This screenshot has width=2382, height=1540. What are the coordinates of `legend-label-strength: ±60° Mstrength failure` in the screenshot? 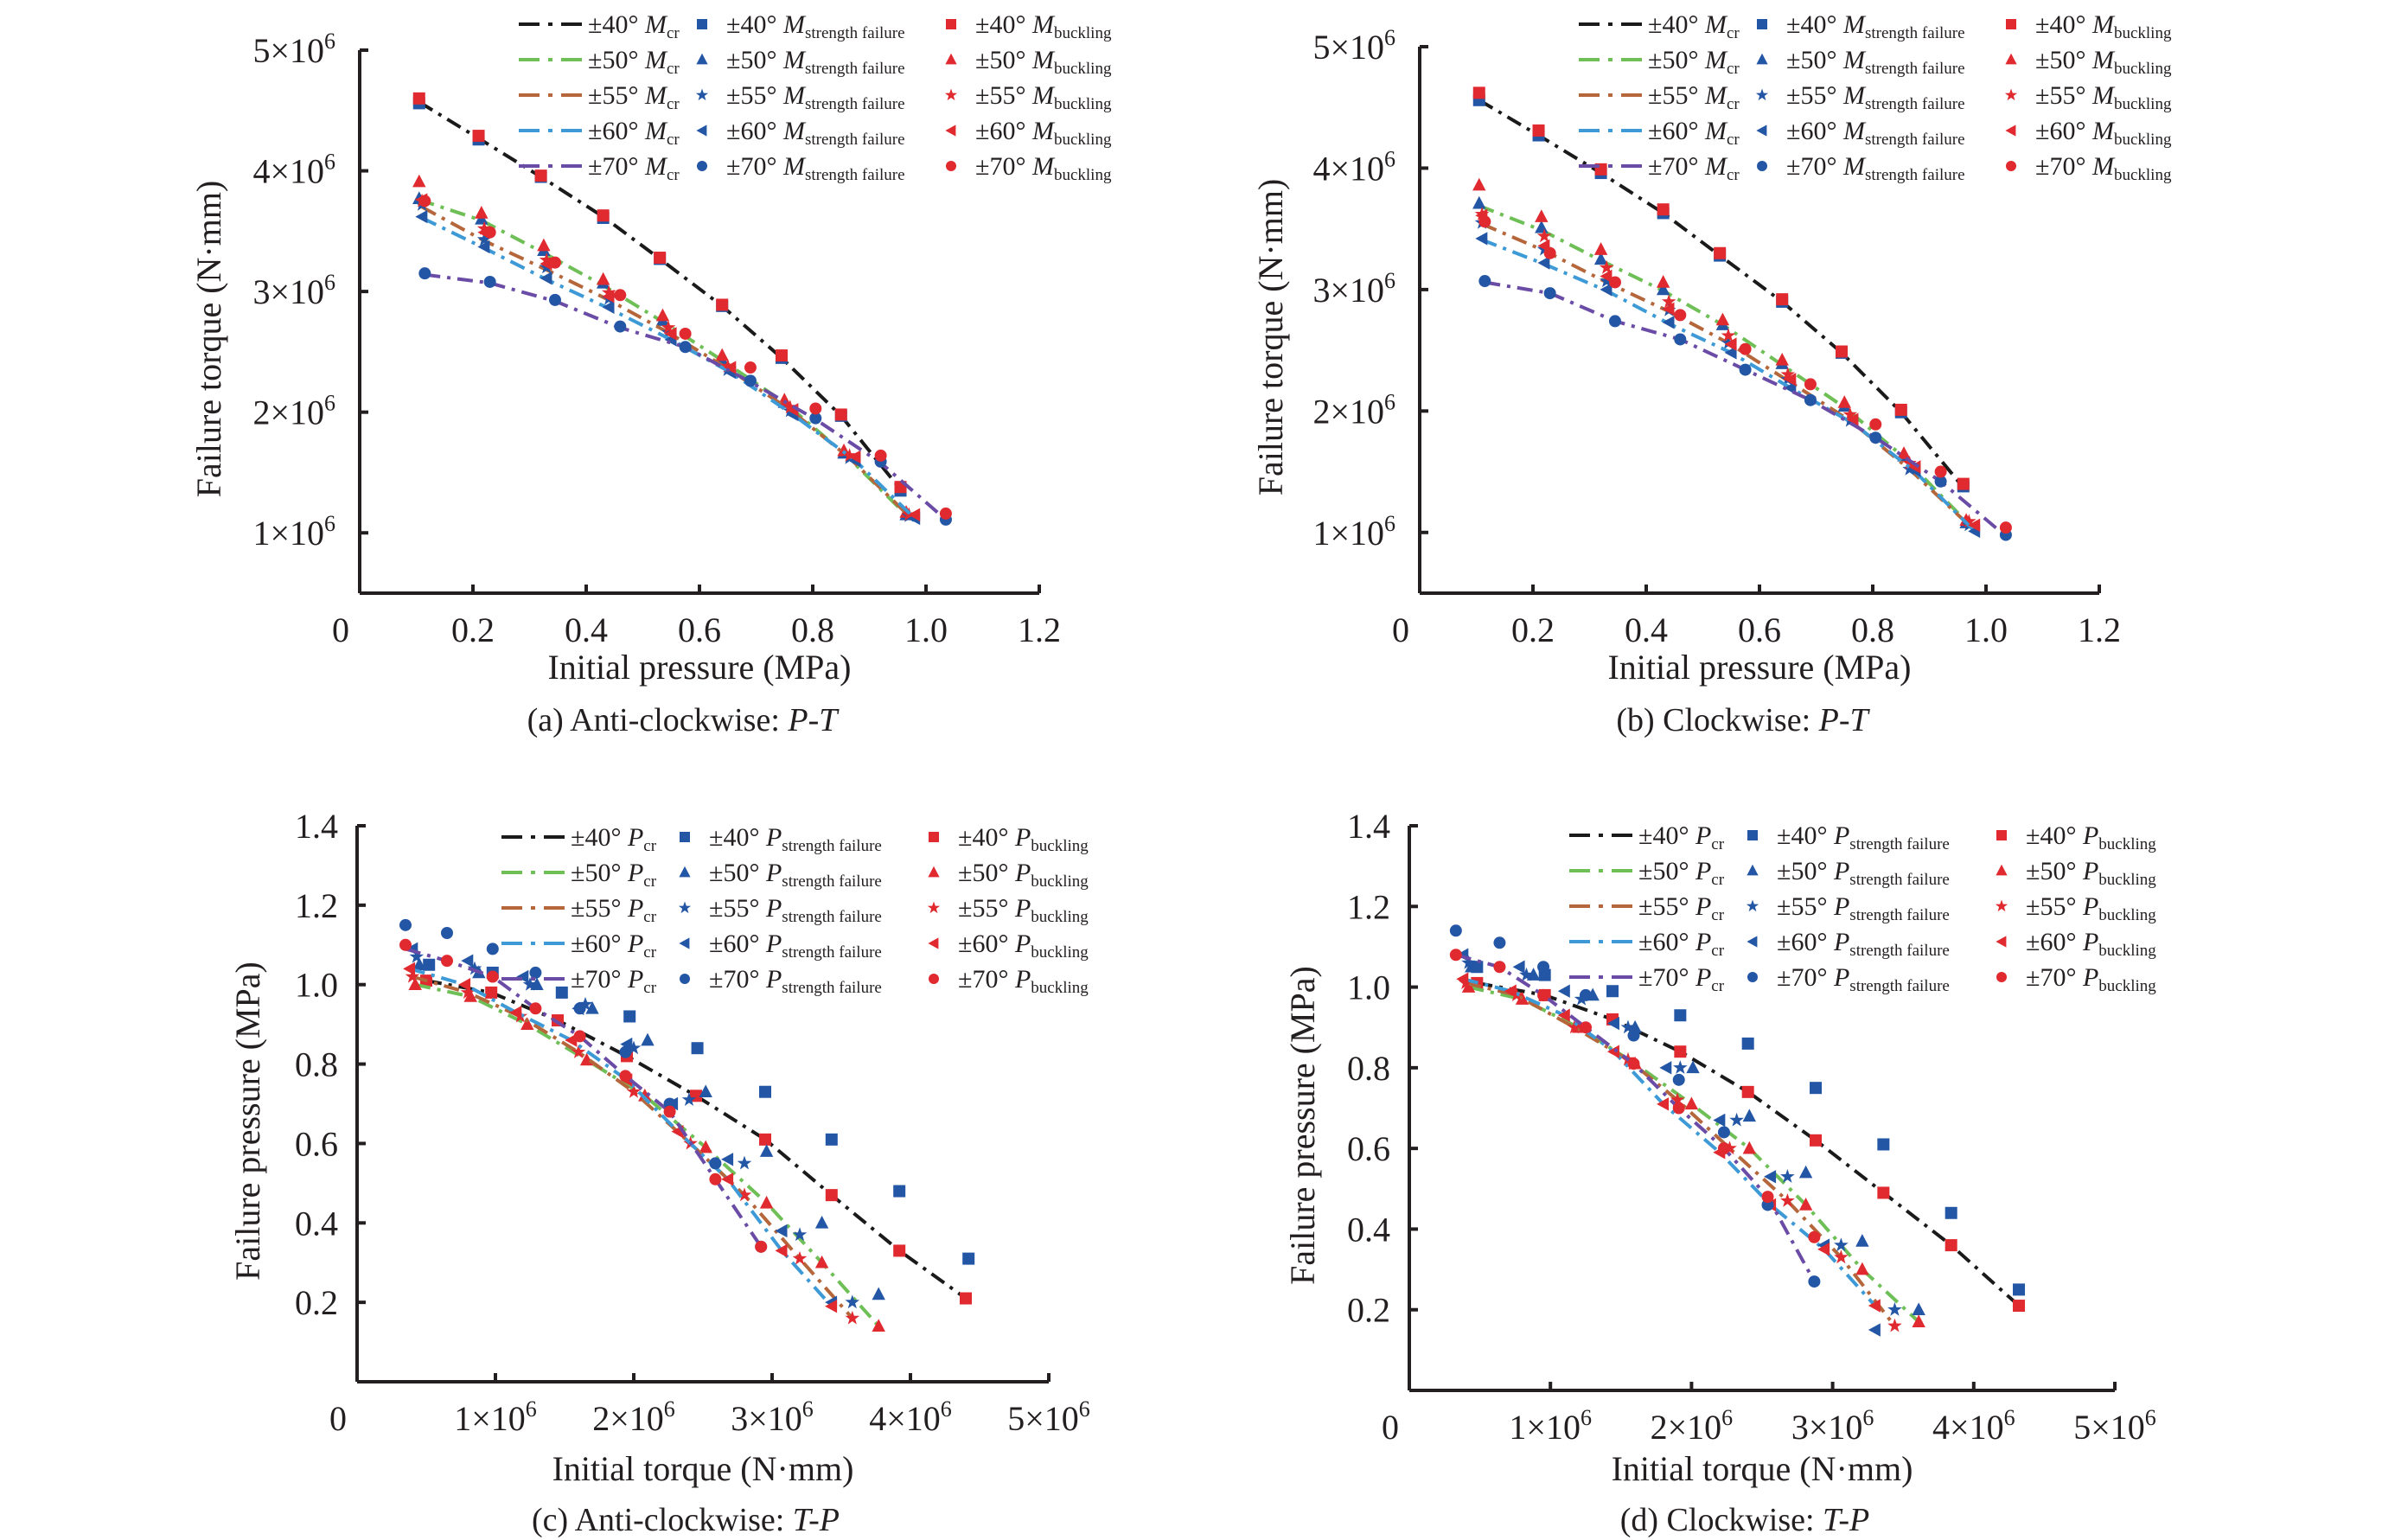 It's located at (1875, 133).